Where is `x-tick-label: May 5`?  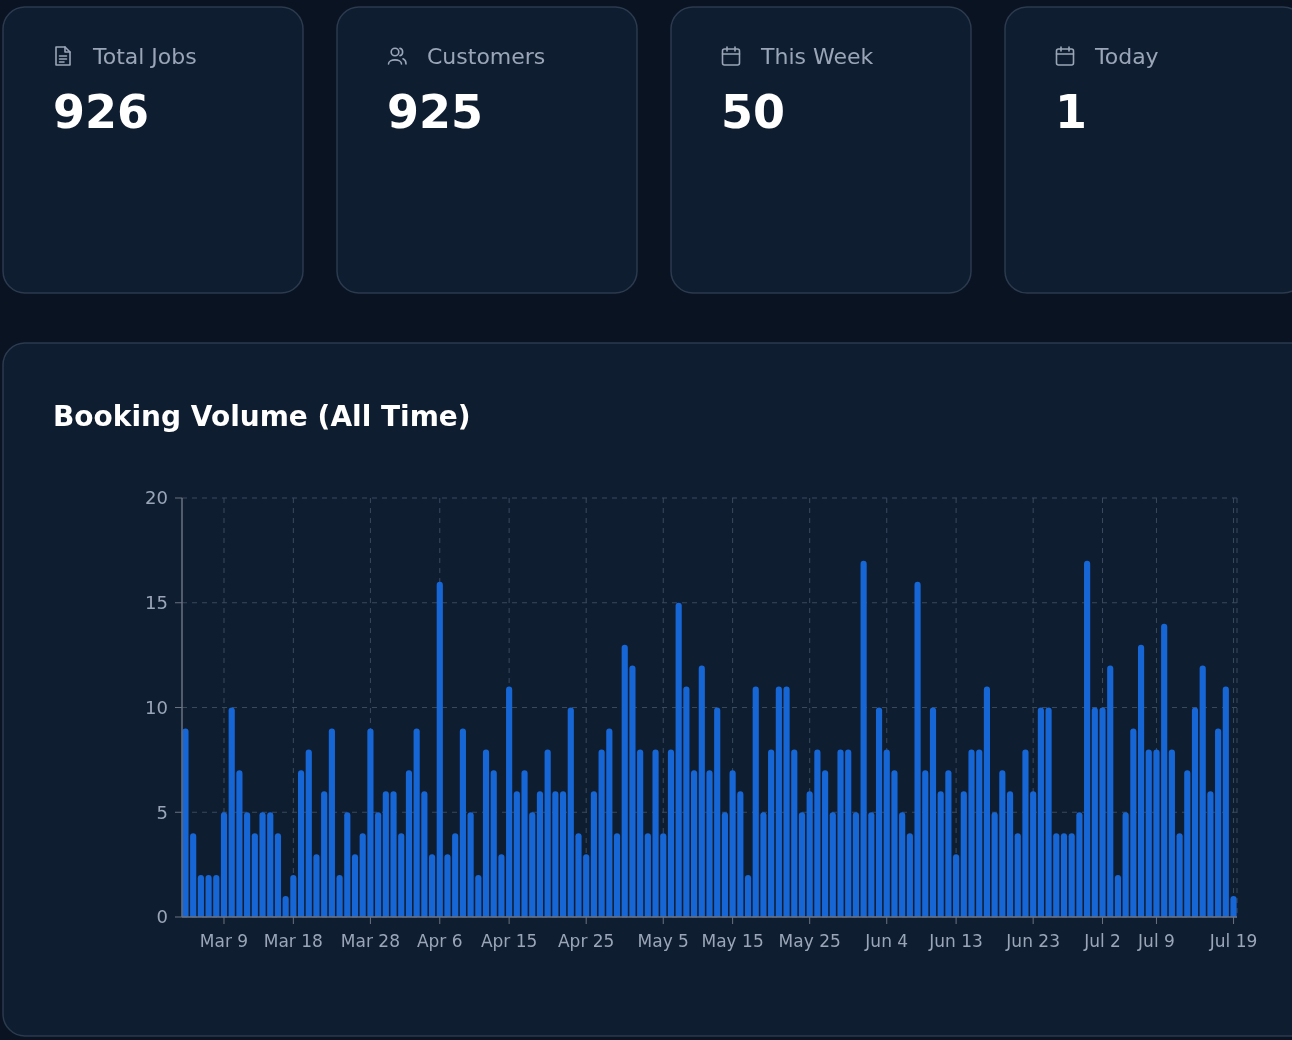 x-tick-label: May 5 is located at coordinates (663, 941).